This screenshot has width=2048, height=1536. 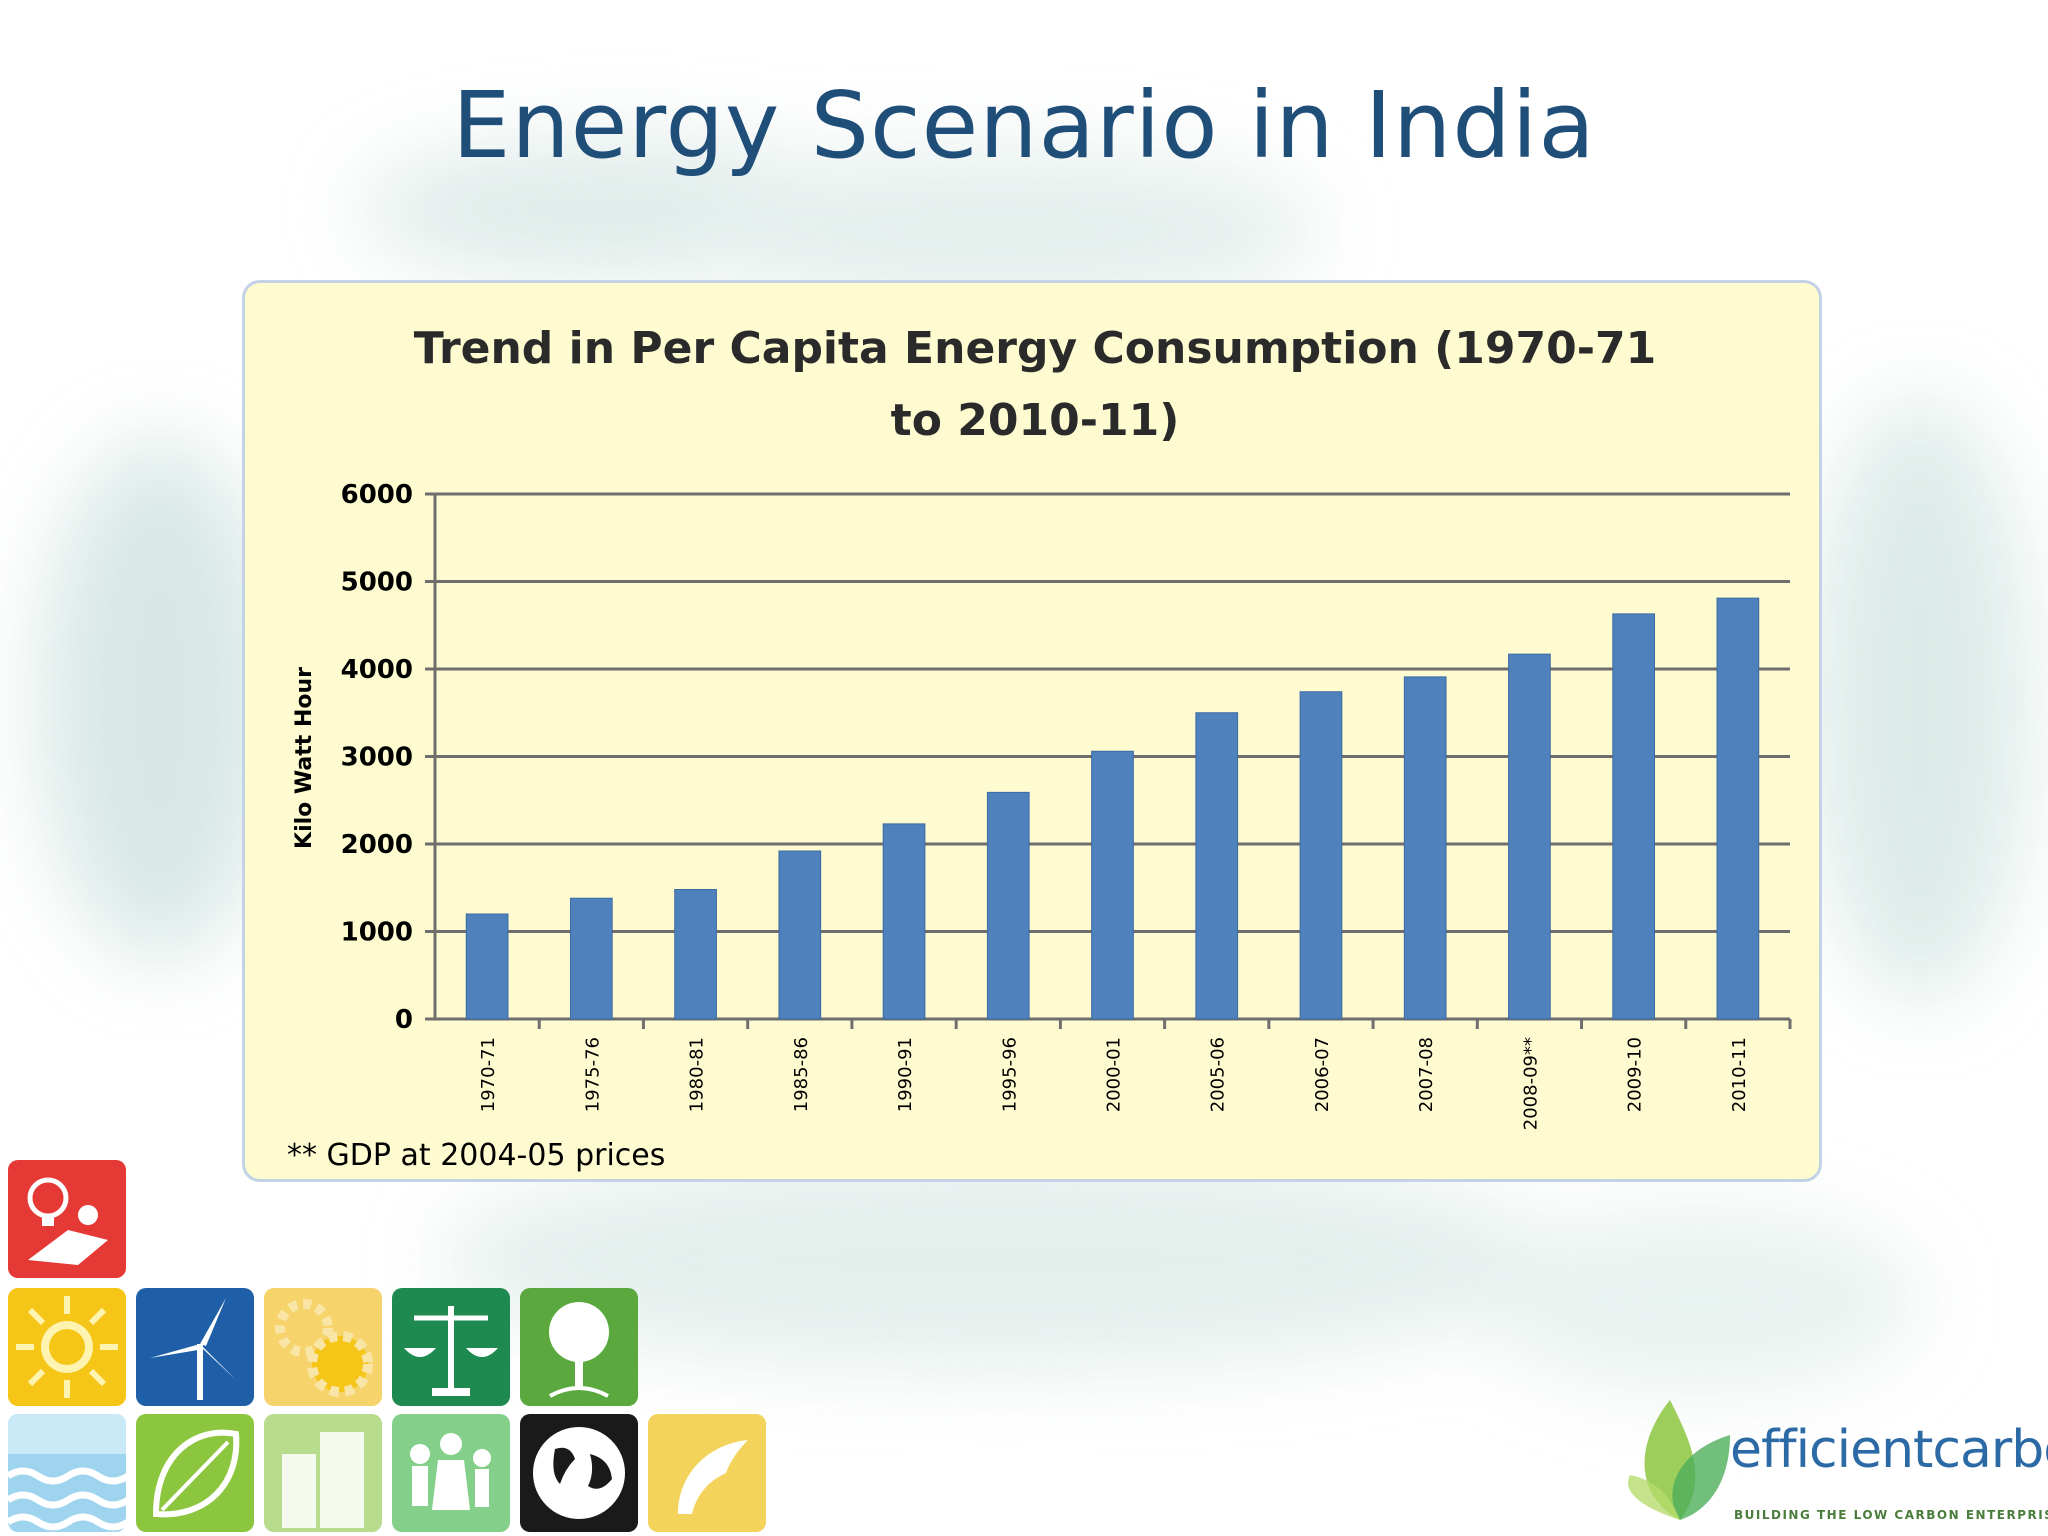 I want to click on worker-bulb-icon, so click(x=67, y=1219).